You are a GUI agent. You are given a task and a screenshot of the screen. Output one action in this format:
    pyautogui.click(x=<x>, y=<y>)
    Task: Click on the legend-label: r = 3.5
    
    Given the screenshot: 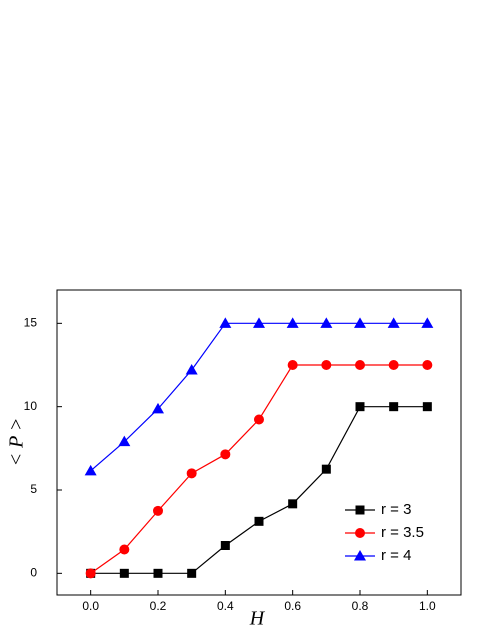 What is the action you would take?
    pyautogui.click(x=402, y=532)
    